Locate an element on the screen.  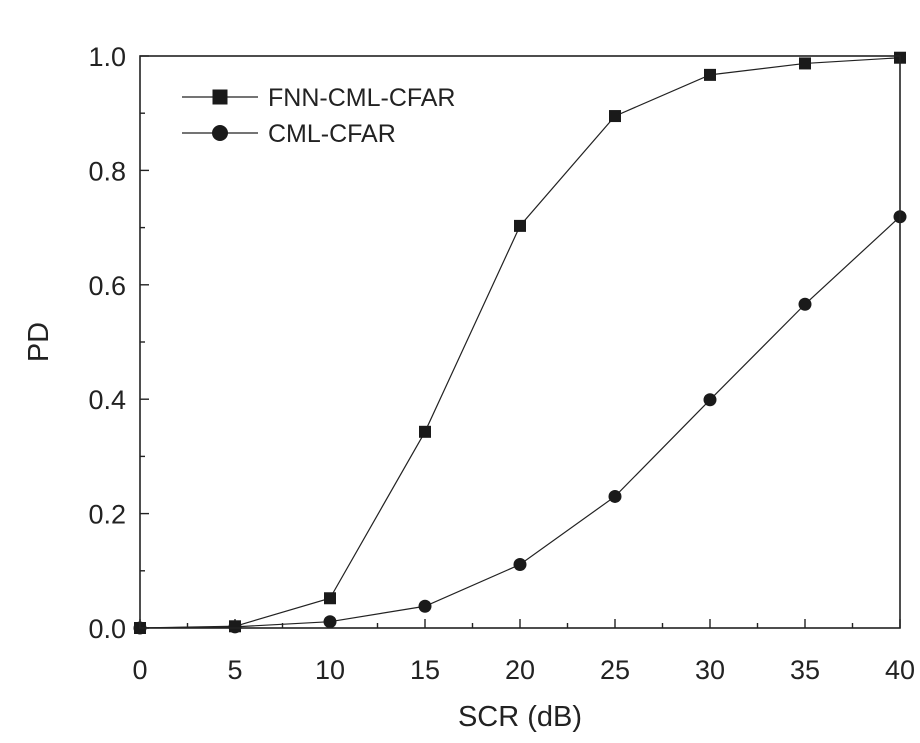
x-axis-title: SCR (dB) is located at coordinates (520, 717).